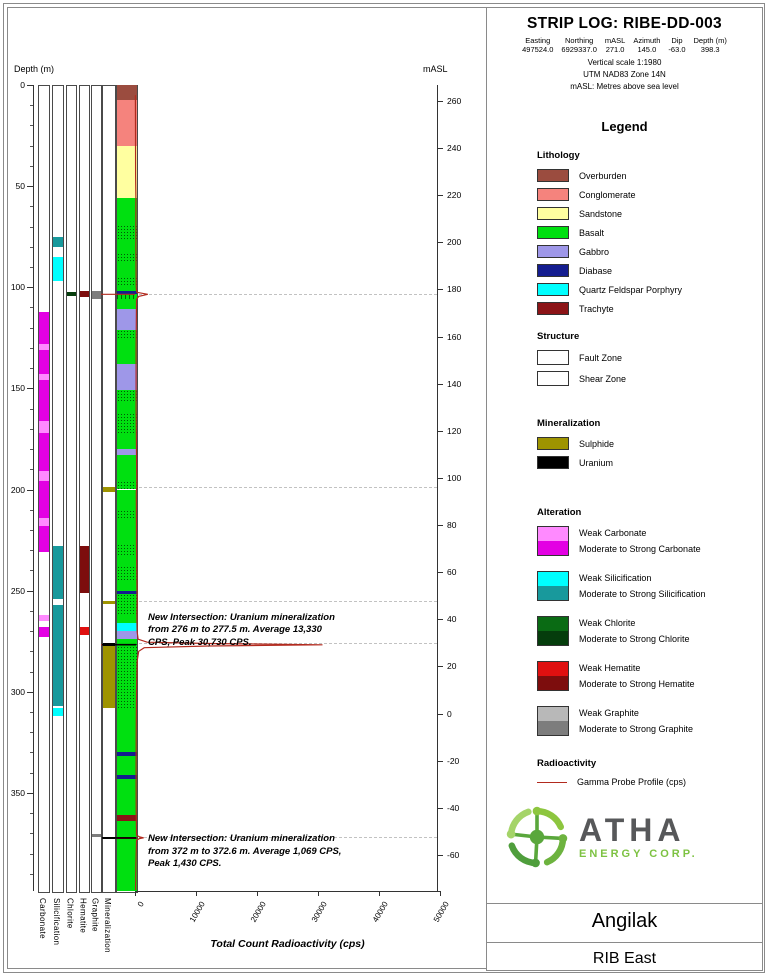  What do you see at coordinates (710, 49) in the screenshot?
I see `collar-value: 398.3` at bounding box center [710, 49].